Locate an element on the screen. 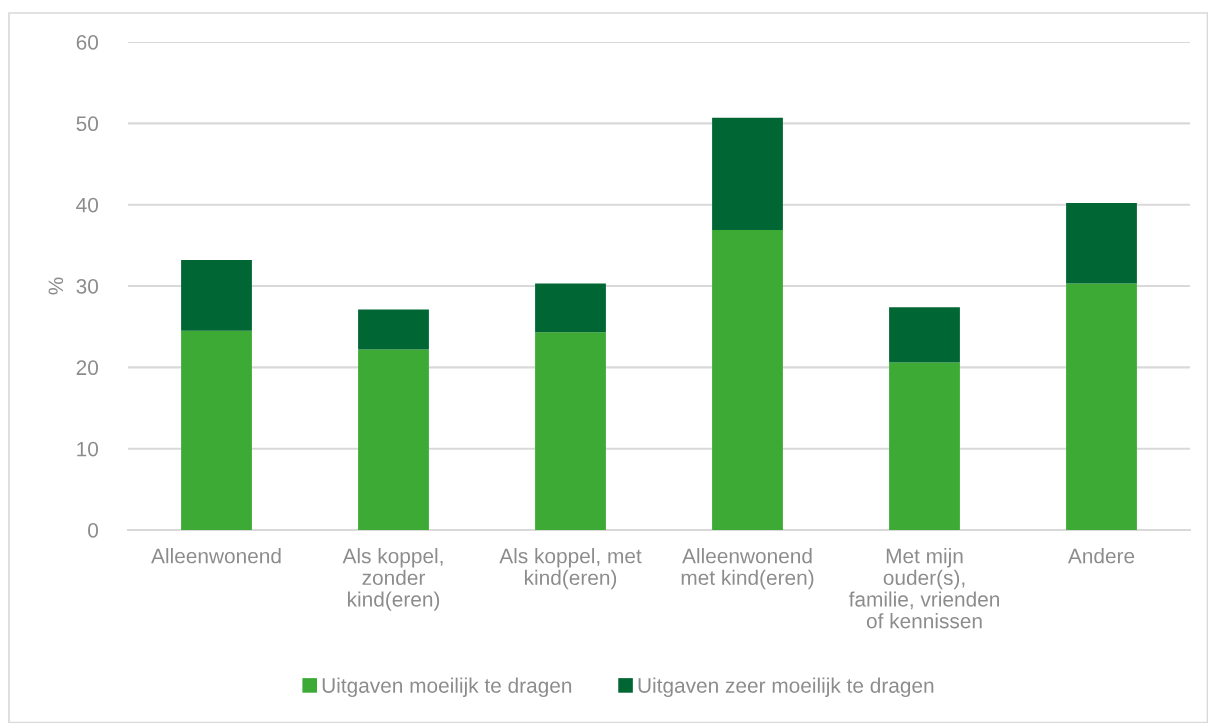 Image resolution: width=1208 pixels, height=723 pixels. x-tick-label: Met mijn ouder(s), familie, vrienden of kennissen is located at coordinates (923, 588).